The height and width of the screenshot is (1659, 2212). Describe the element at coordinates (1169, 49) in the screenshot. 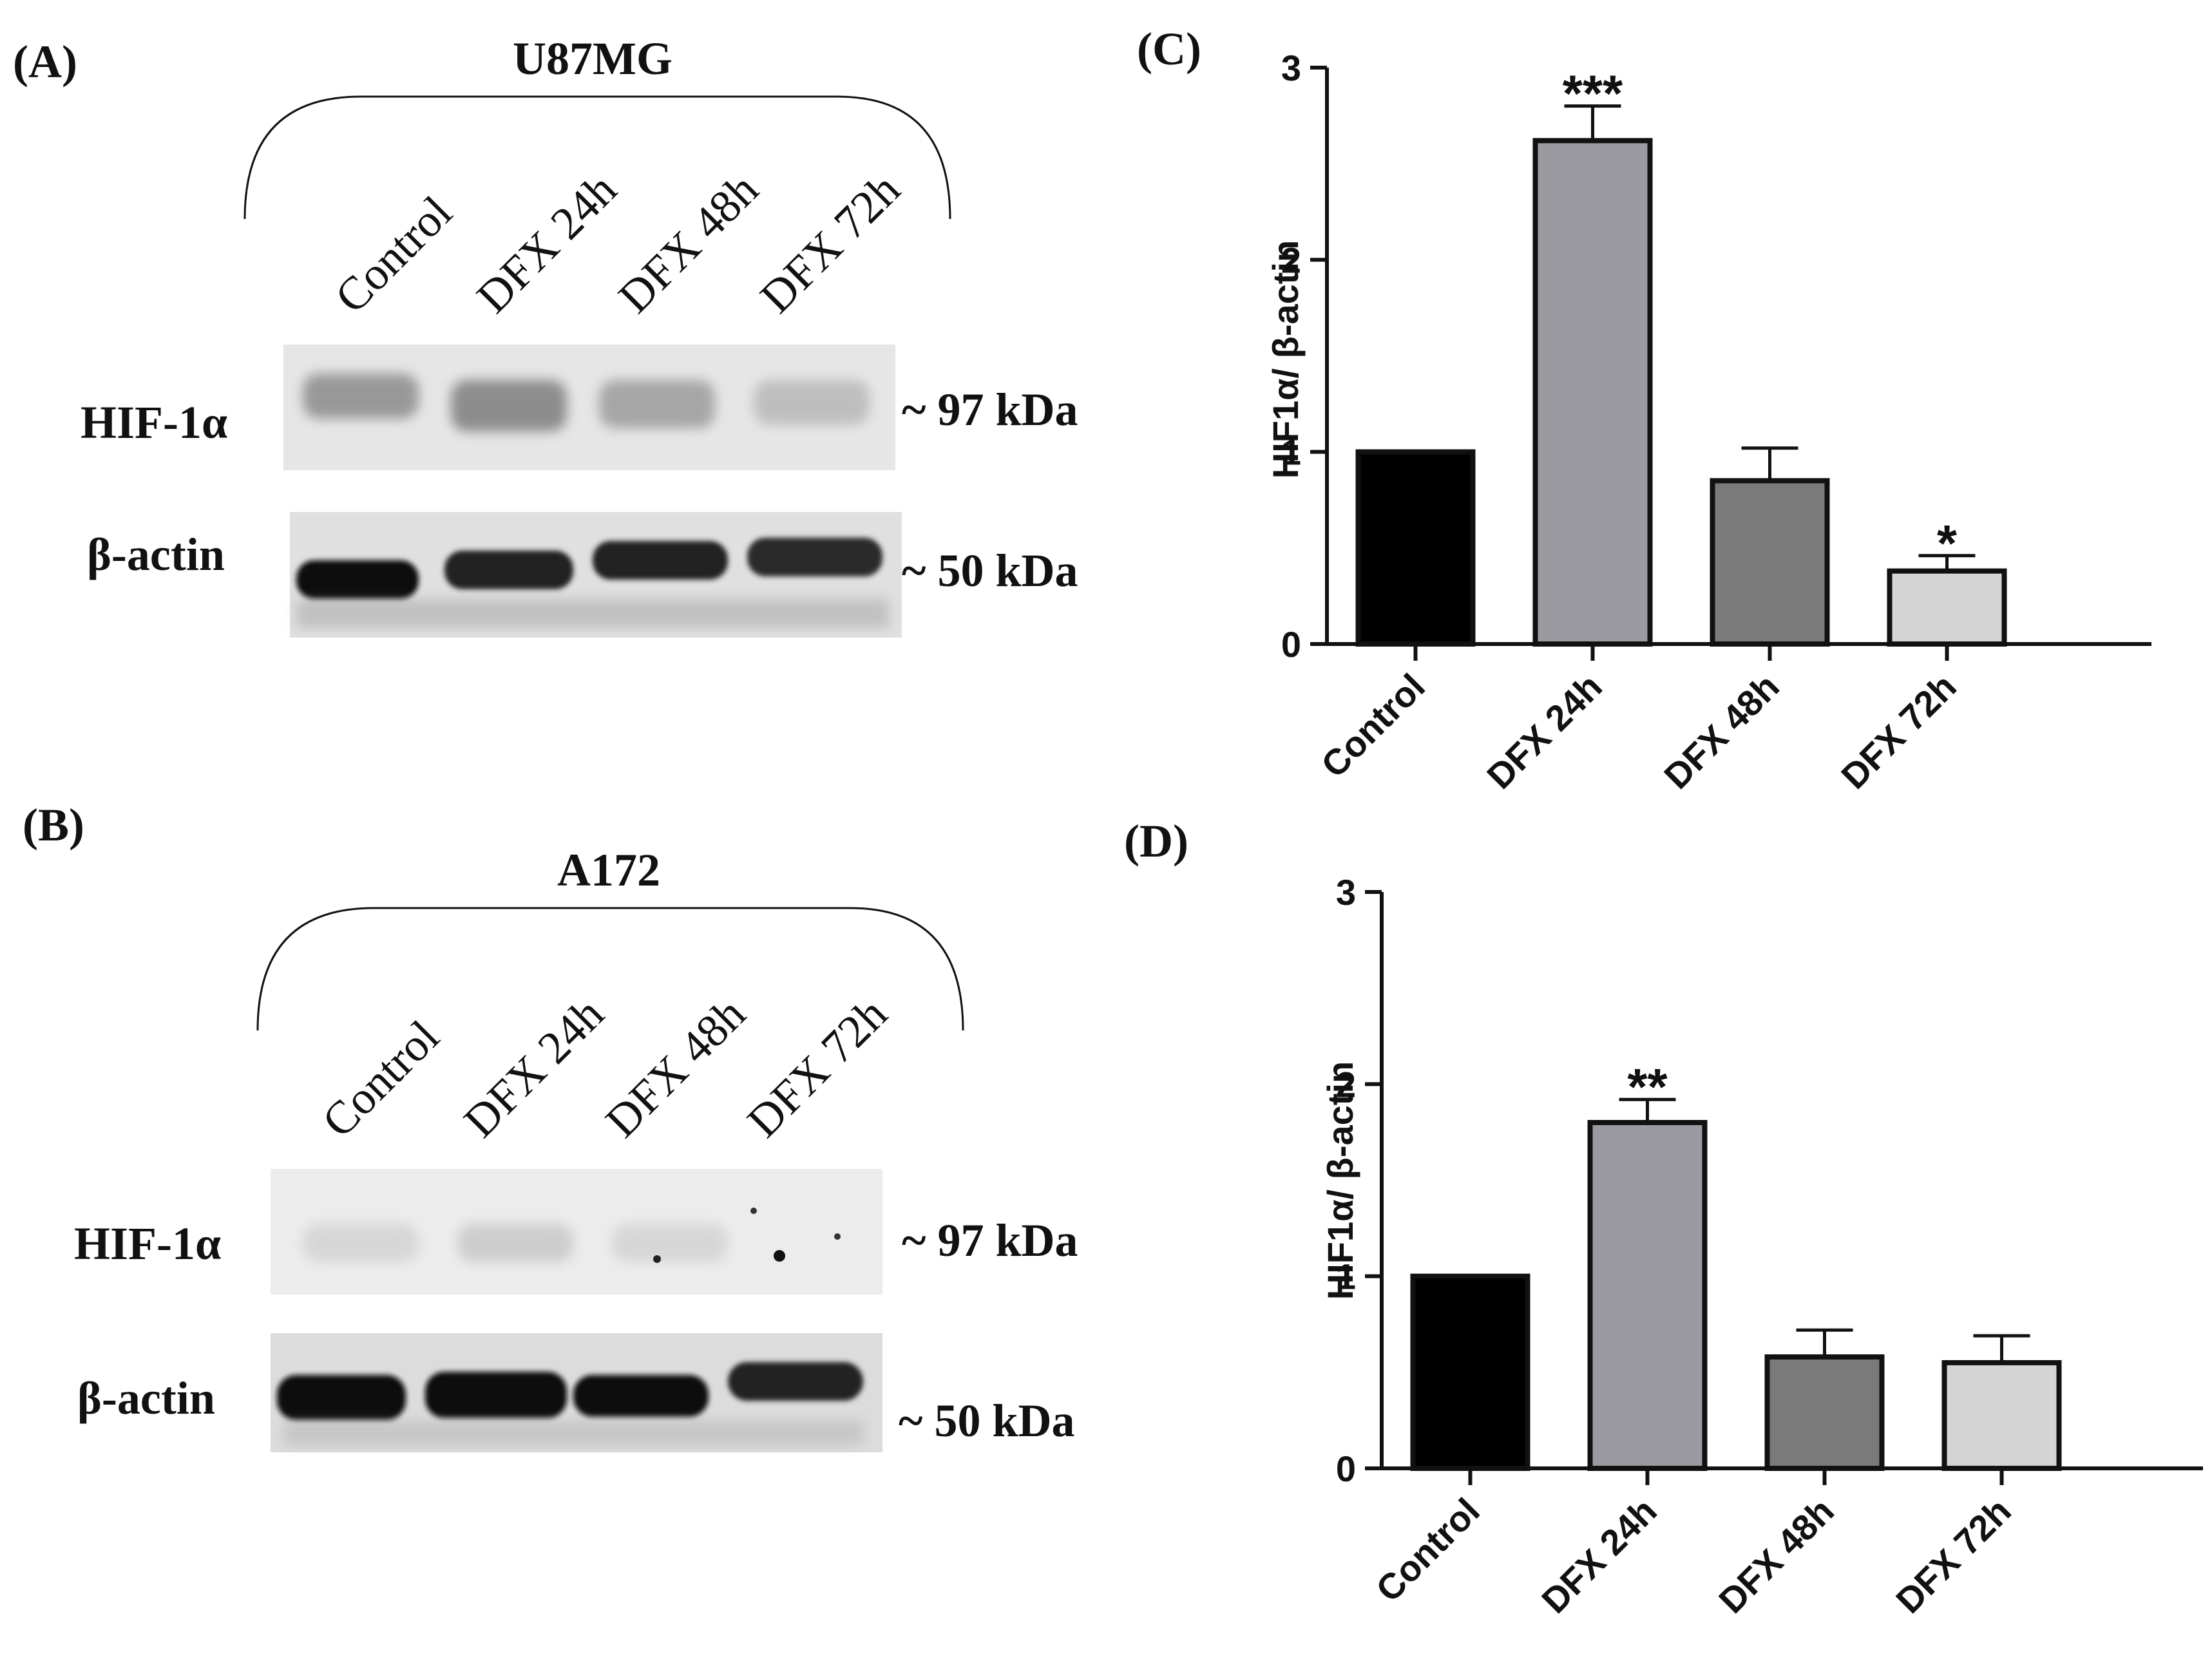

I see `panel-c-label: (C)` at that location.